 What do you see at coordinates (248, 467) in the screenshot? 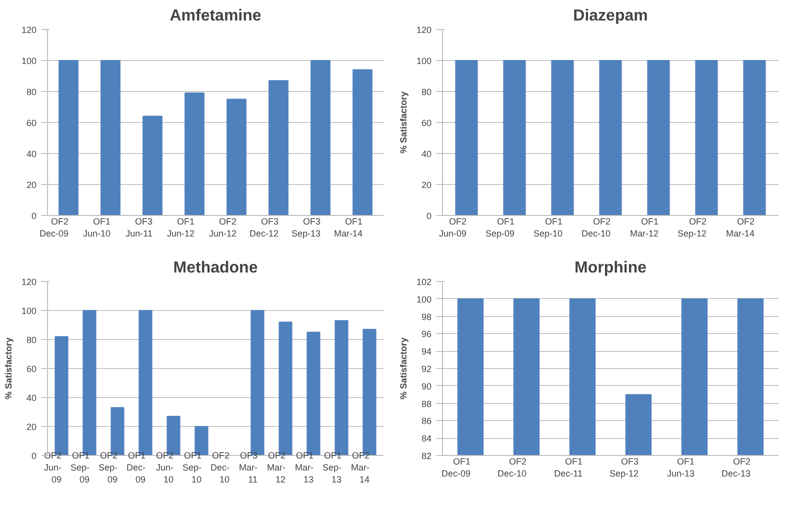
I see `x-tick-label: OF3 Mar-11` at bounding box center [248, 467].